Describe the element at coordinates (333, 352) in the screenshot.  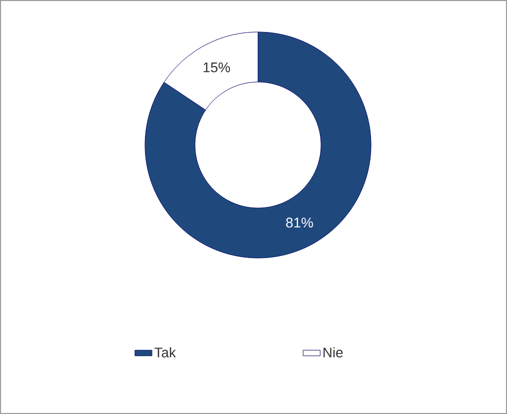
I see `legend-label: Nie` at that location.